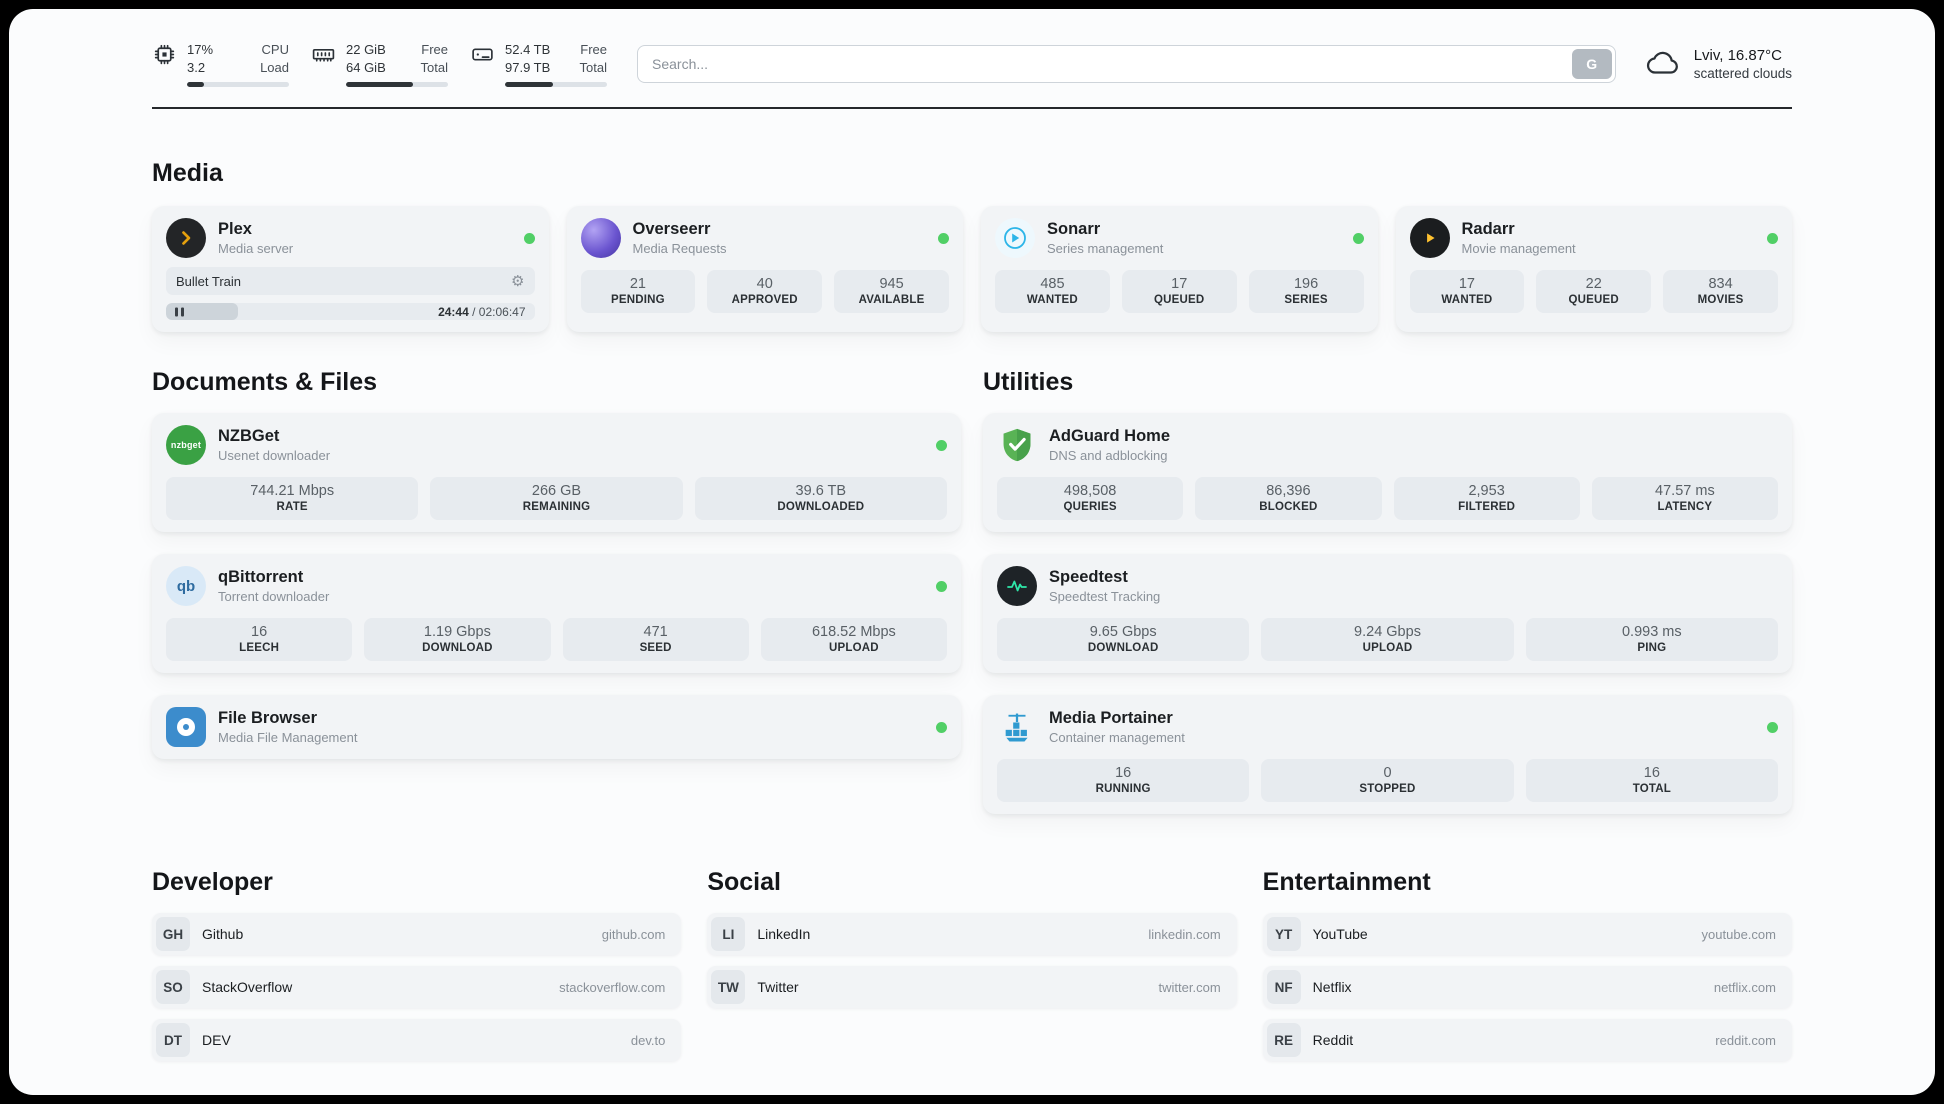 This screenshot has height=1104, width=1944. What do you see at coordinates (528, 68) in the screenshot?
I see `disk-total-value: 97.9 TB` at bounding box center [528, 68].